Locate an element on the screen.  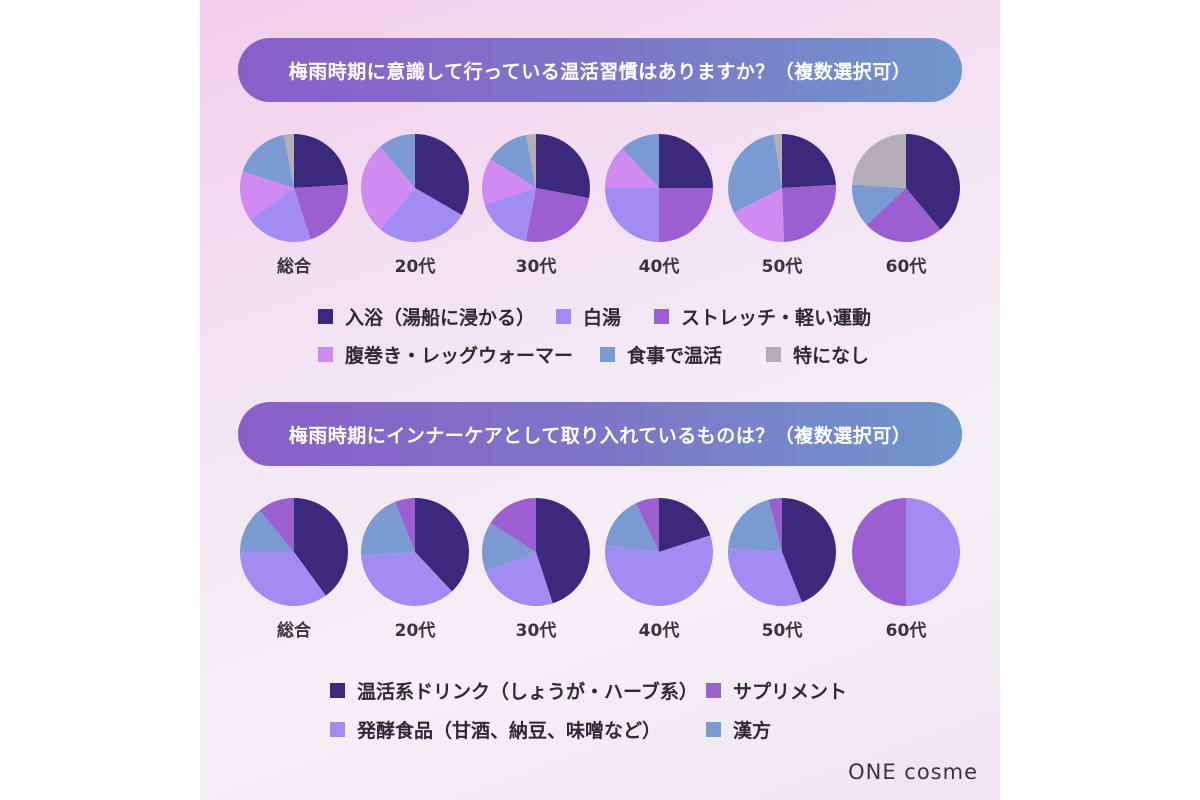
section2-pie-chart: 総合 20代 30代 40代 50代 60代 is located at coordinates (600, 569).